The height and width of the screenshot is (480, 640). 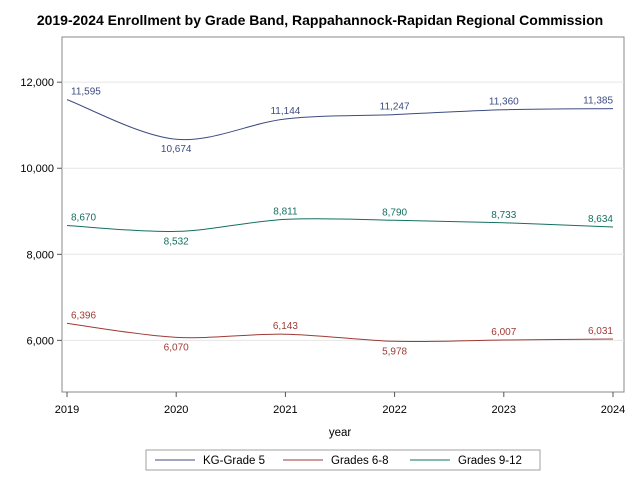 I want to click on x-tick-label: 2022, so click(x=394, y=410).